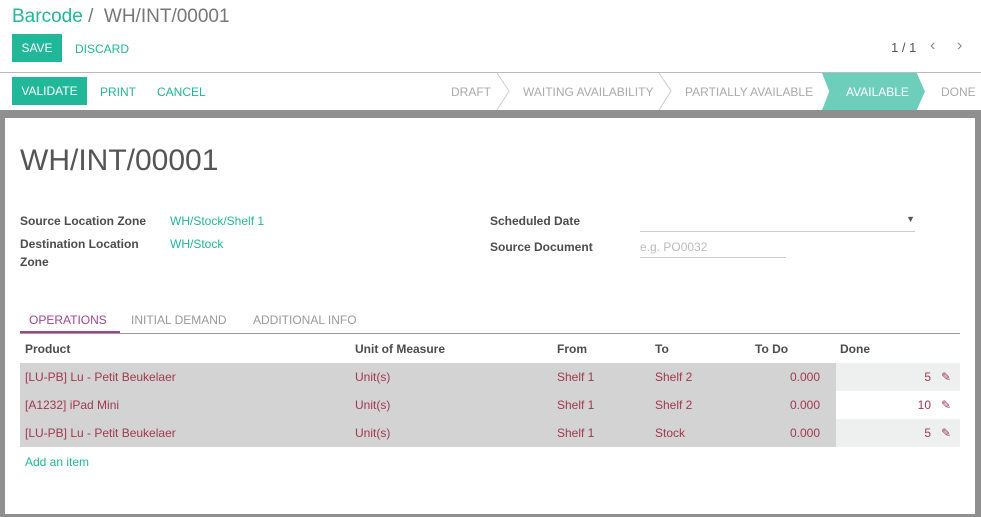  I want to click on product-cell: [A1232] iPad Mini, so click(72, 405).